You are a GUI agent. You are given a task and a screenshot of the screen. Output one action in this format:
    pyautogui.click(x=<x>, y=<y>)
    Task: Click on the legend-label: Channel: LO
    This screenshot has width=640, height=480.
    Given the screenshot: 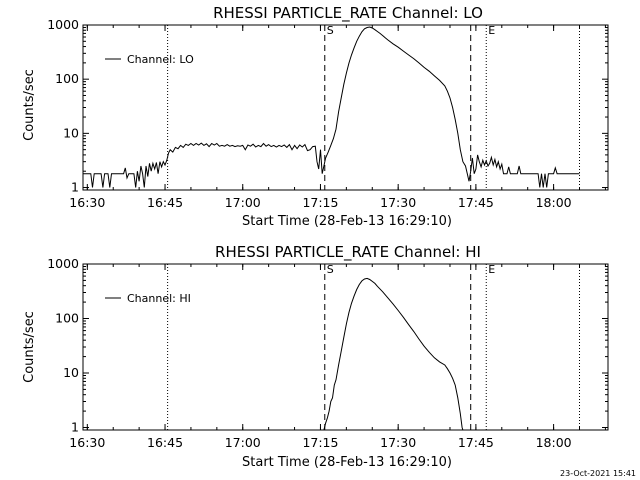 What is the action you would take?
    pyautogui.click(x=160, y=59)
    